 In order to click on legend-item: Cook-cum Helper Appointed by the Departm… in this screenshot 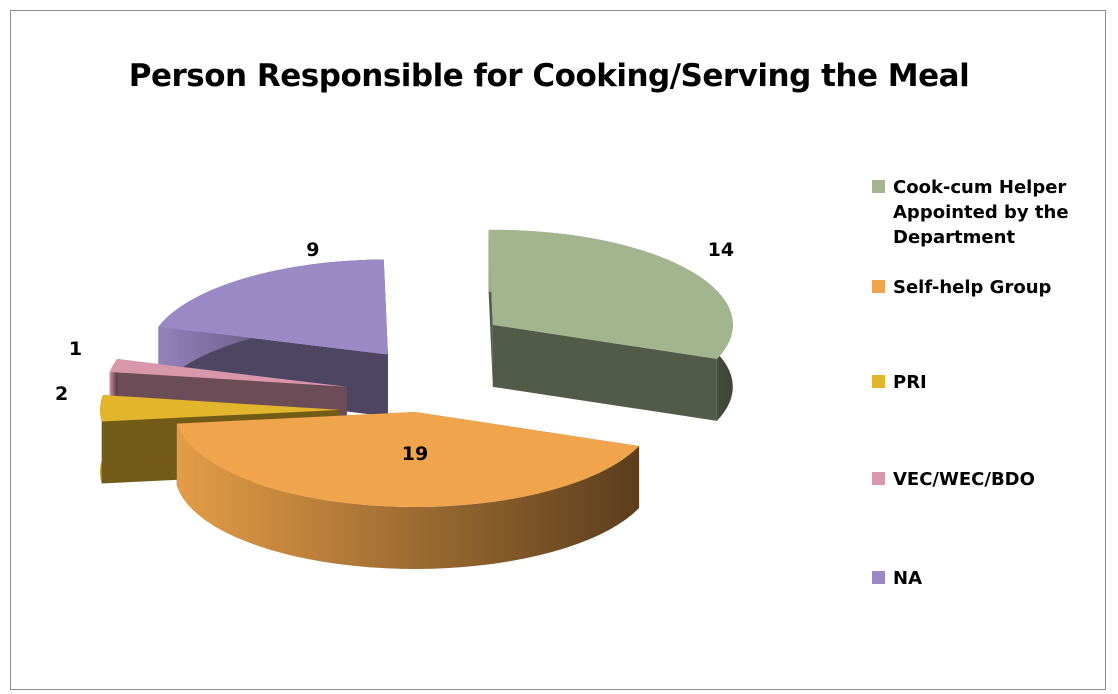, I will do `click(990, 212)`.